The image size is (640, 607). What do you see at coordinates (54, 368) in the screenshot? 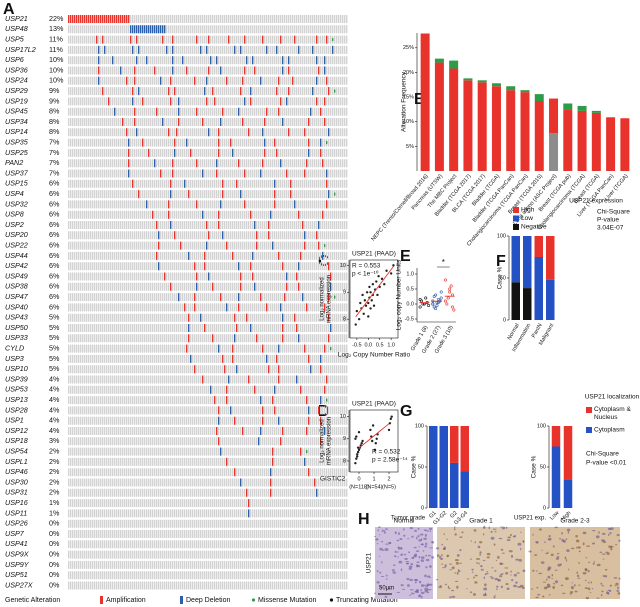
I see `gene-percent: 5%` at bounding box center [54, 368].